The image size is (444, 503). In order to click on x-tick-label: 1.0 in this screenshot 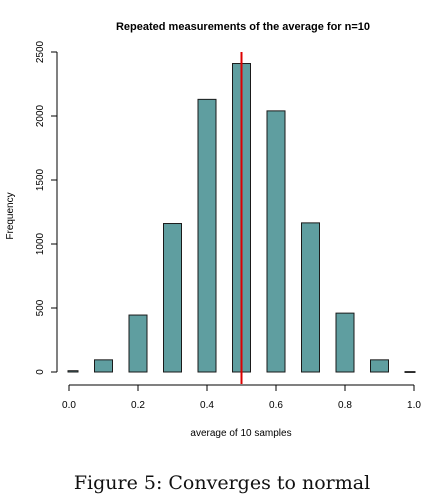, I will do `click(414, 405)`.